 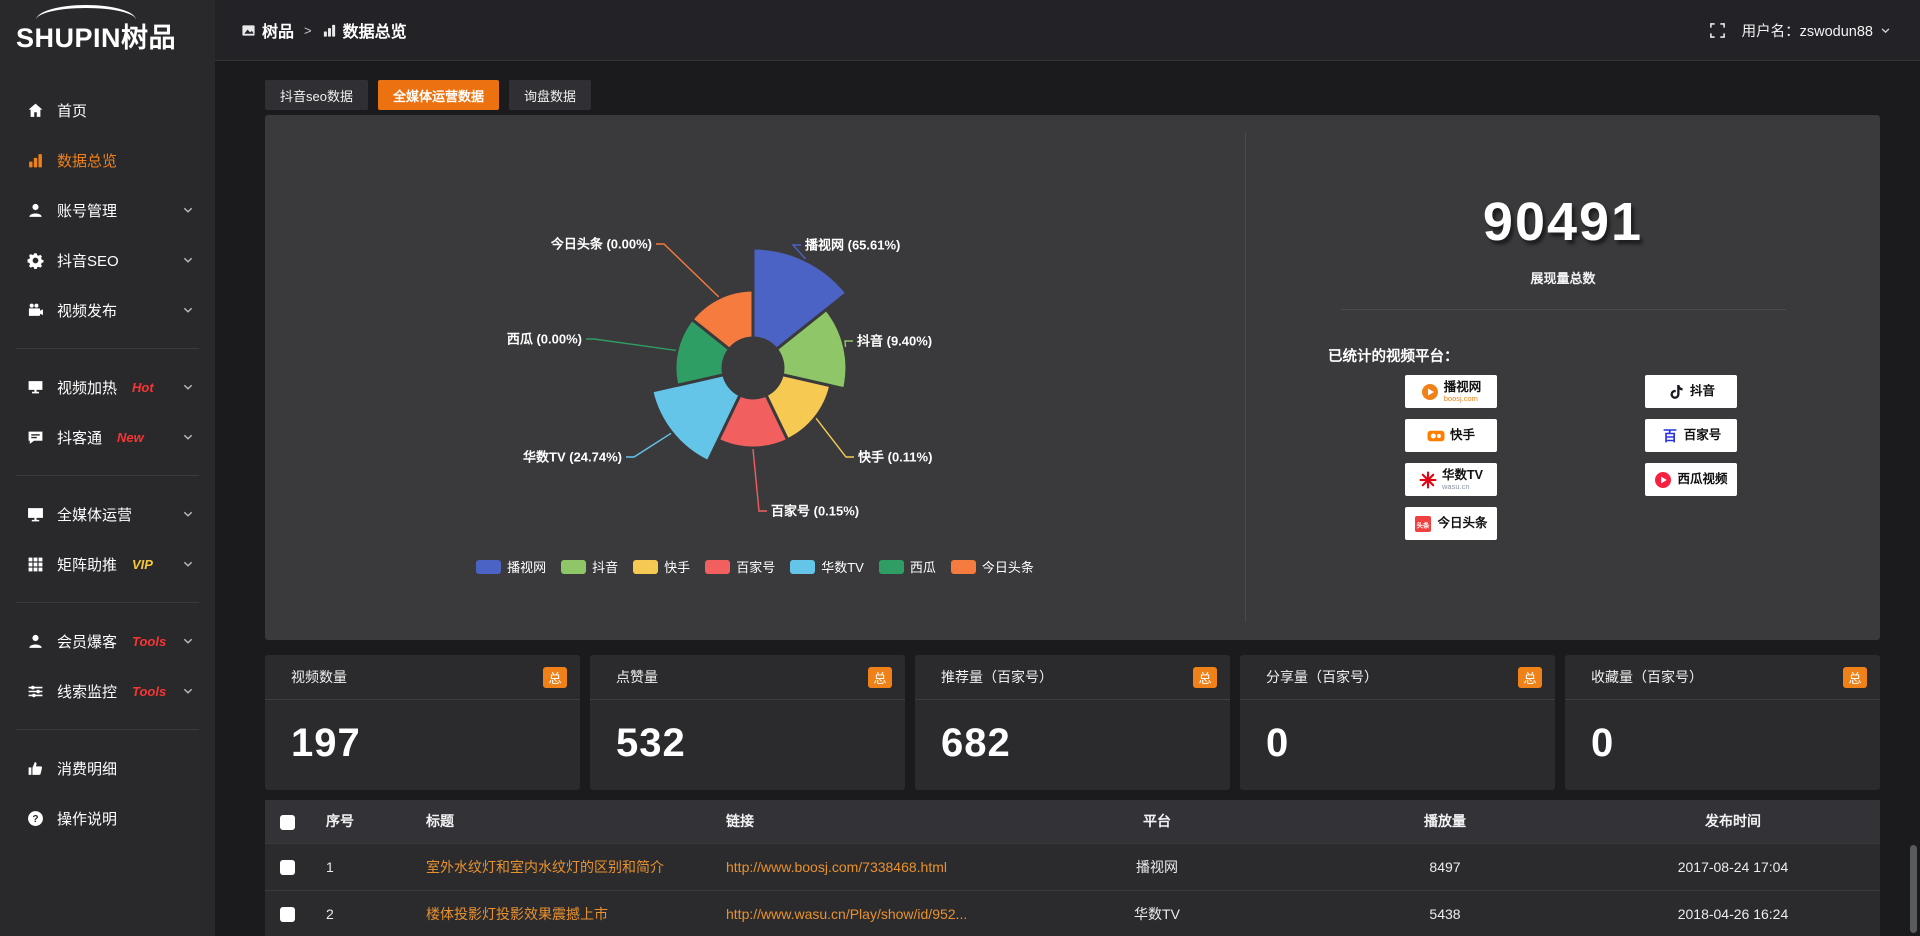 I want to click on sidebar-item-矩阵助推: 矩阵助推 VIP, so click(x=107, y=564).